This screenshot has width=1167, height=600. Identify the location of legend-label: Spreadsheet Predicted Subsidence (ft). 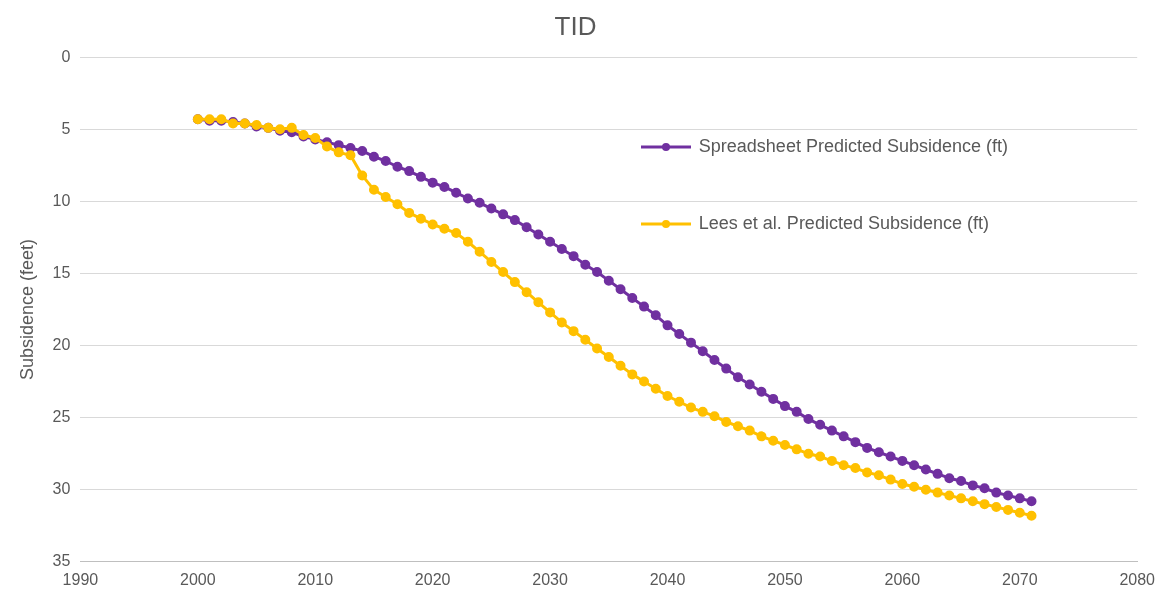
(853, 146).